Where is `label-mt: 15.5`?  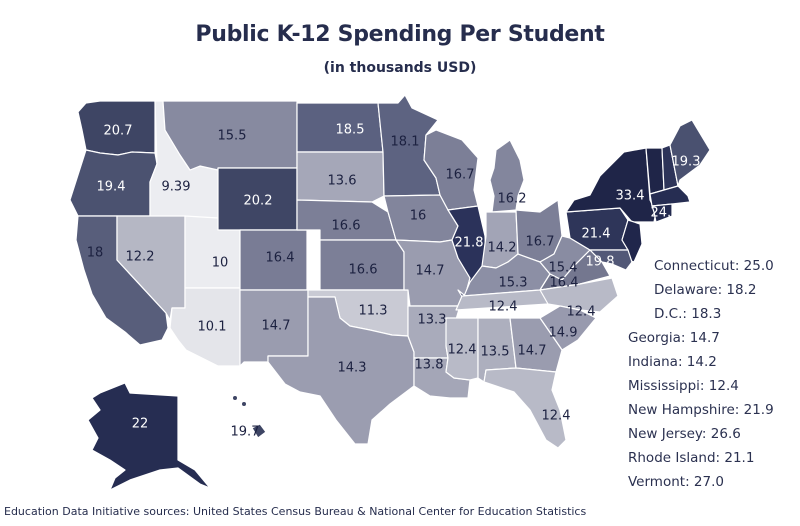 label-mt: 15.5 is located at coordinates (232, 136).